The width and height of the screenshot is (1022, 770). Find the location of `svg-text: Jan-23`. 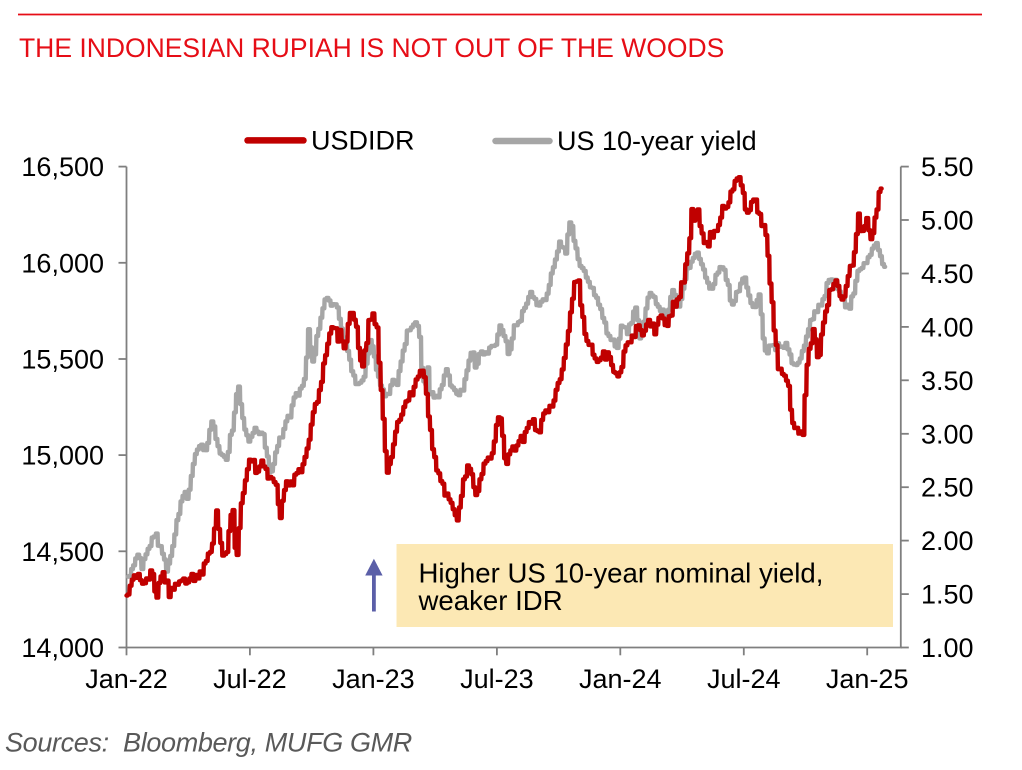

svg-text: Jan-23 is located at coordinates (373, 679).